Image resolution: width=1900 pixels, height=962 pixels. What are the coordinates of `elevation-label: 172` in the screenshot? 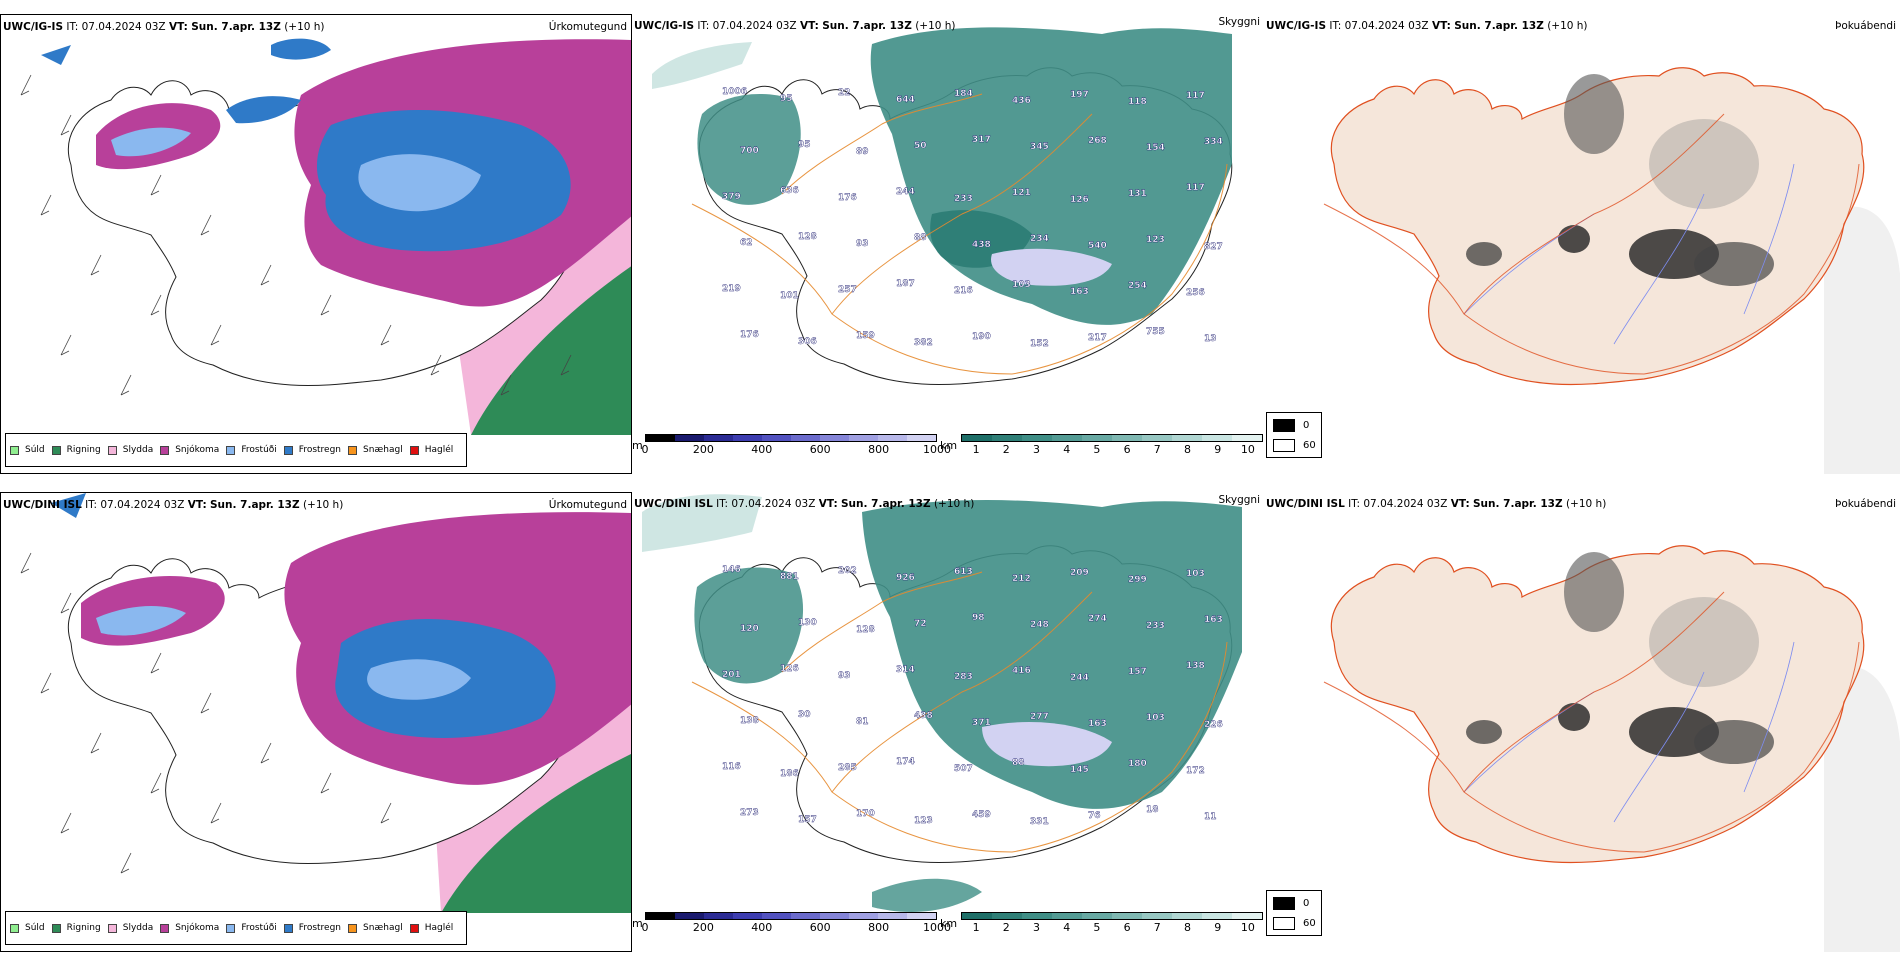 It's located at (1195, 771).